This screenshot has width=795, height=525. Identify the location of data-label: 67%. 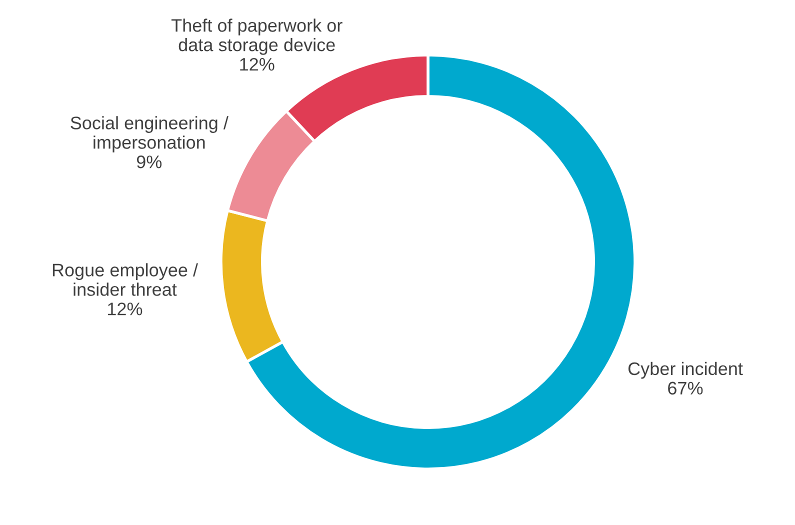
(685, 388).